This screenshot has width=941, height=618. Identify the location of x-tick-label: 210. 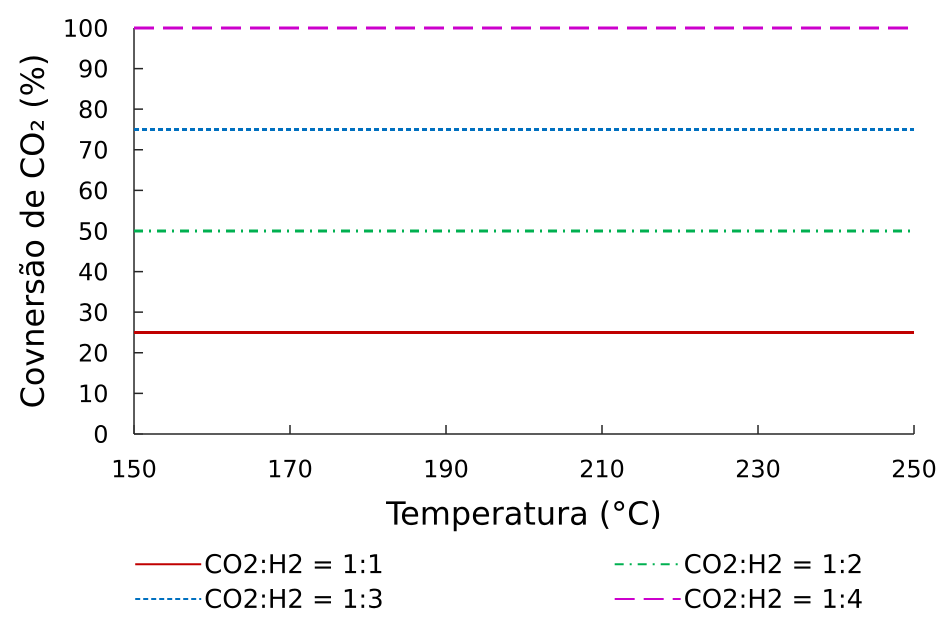
(602, 469).